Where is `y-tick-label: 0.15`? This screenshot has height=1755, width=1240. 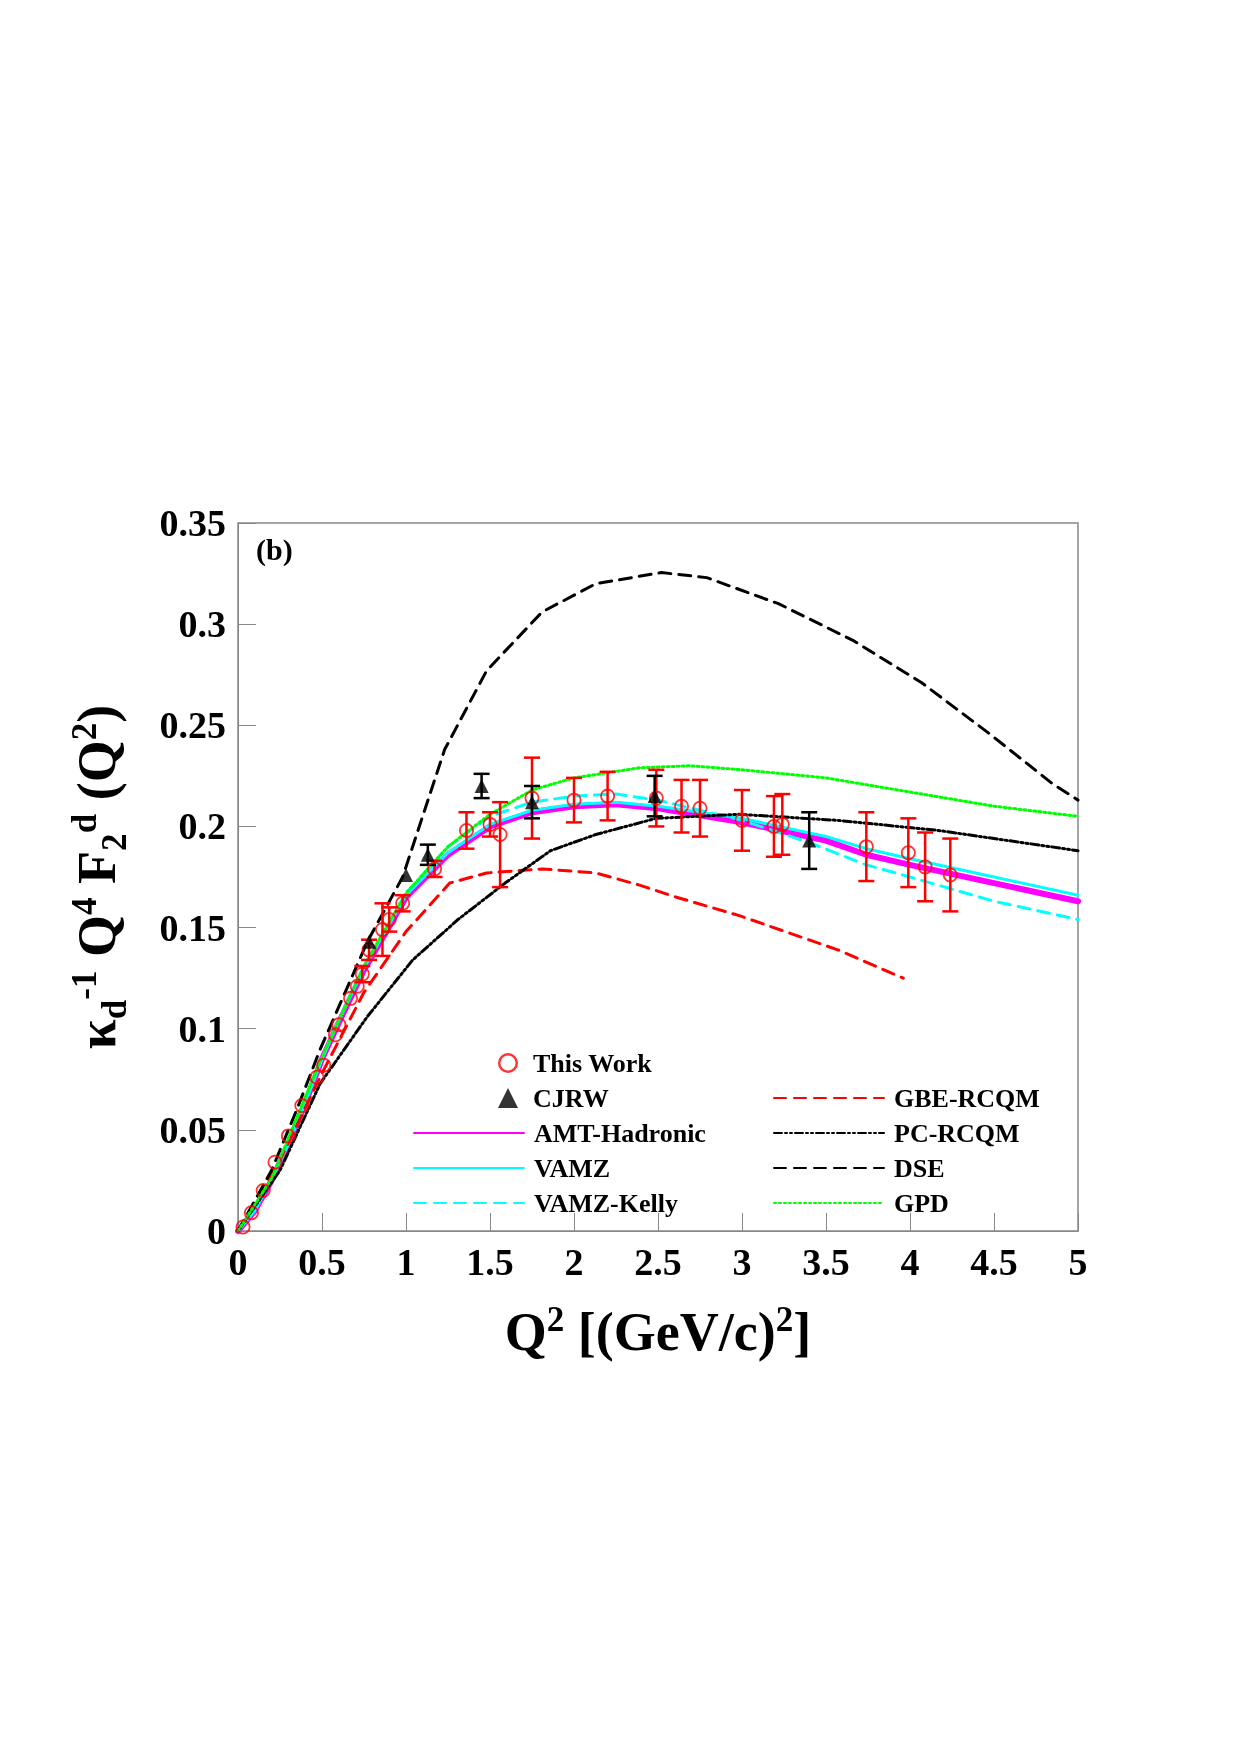
y-tick-label: 0.15 is located at coordinates (192, 927).